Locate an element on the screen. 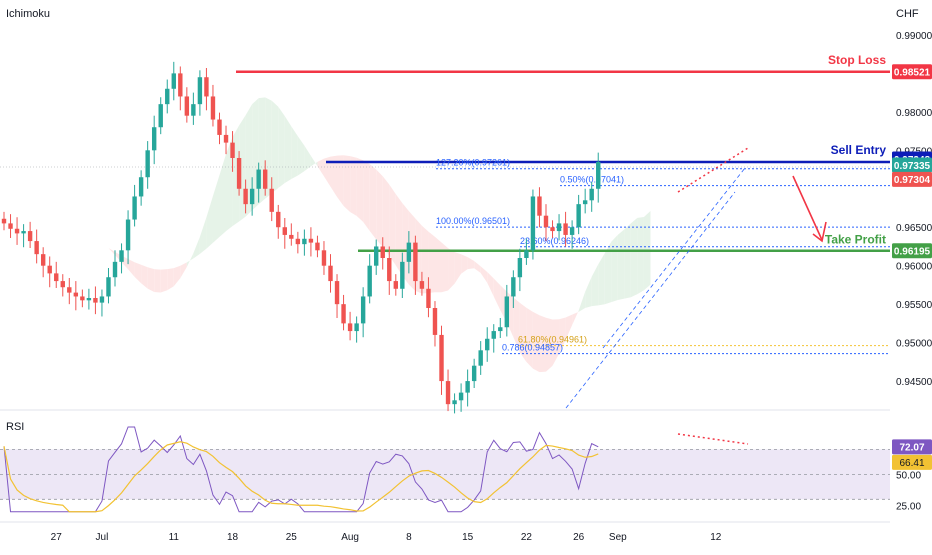 The height and width of the screenshot is (555, 932). time-tick: 22 is located at coordinates (527, 537).